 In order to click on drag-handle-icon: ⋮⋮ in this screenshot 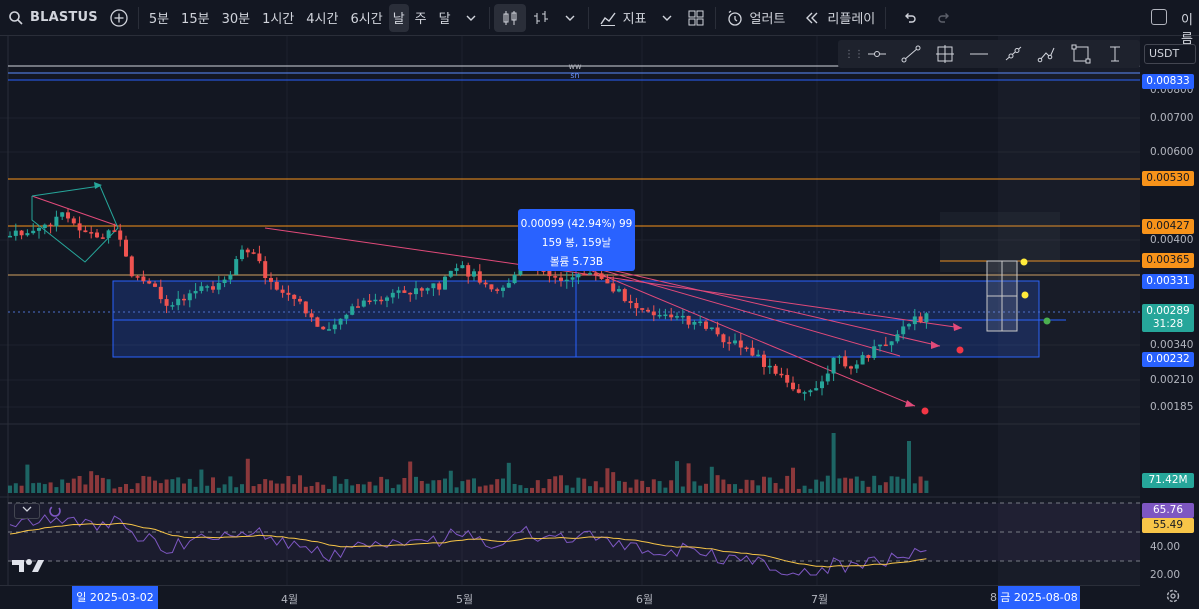, I will do `click(854, 54)`.